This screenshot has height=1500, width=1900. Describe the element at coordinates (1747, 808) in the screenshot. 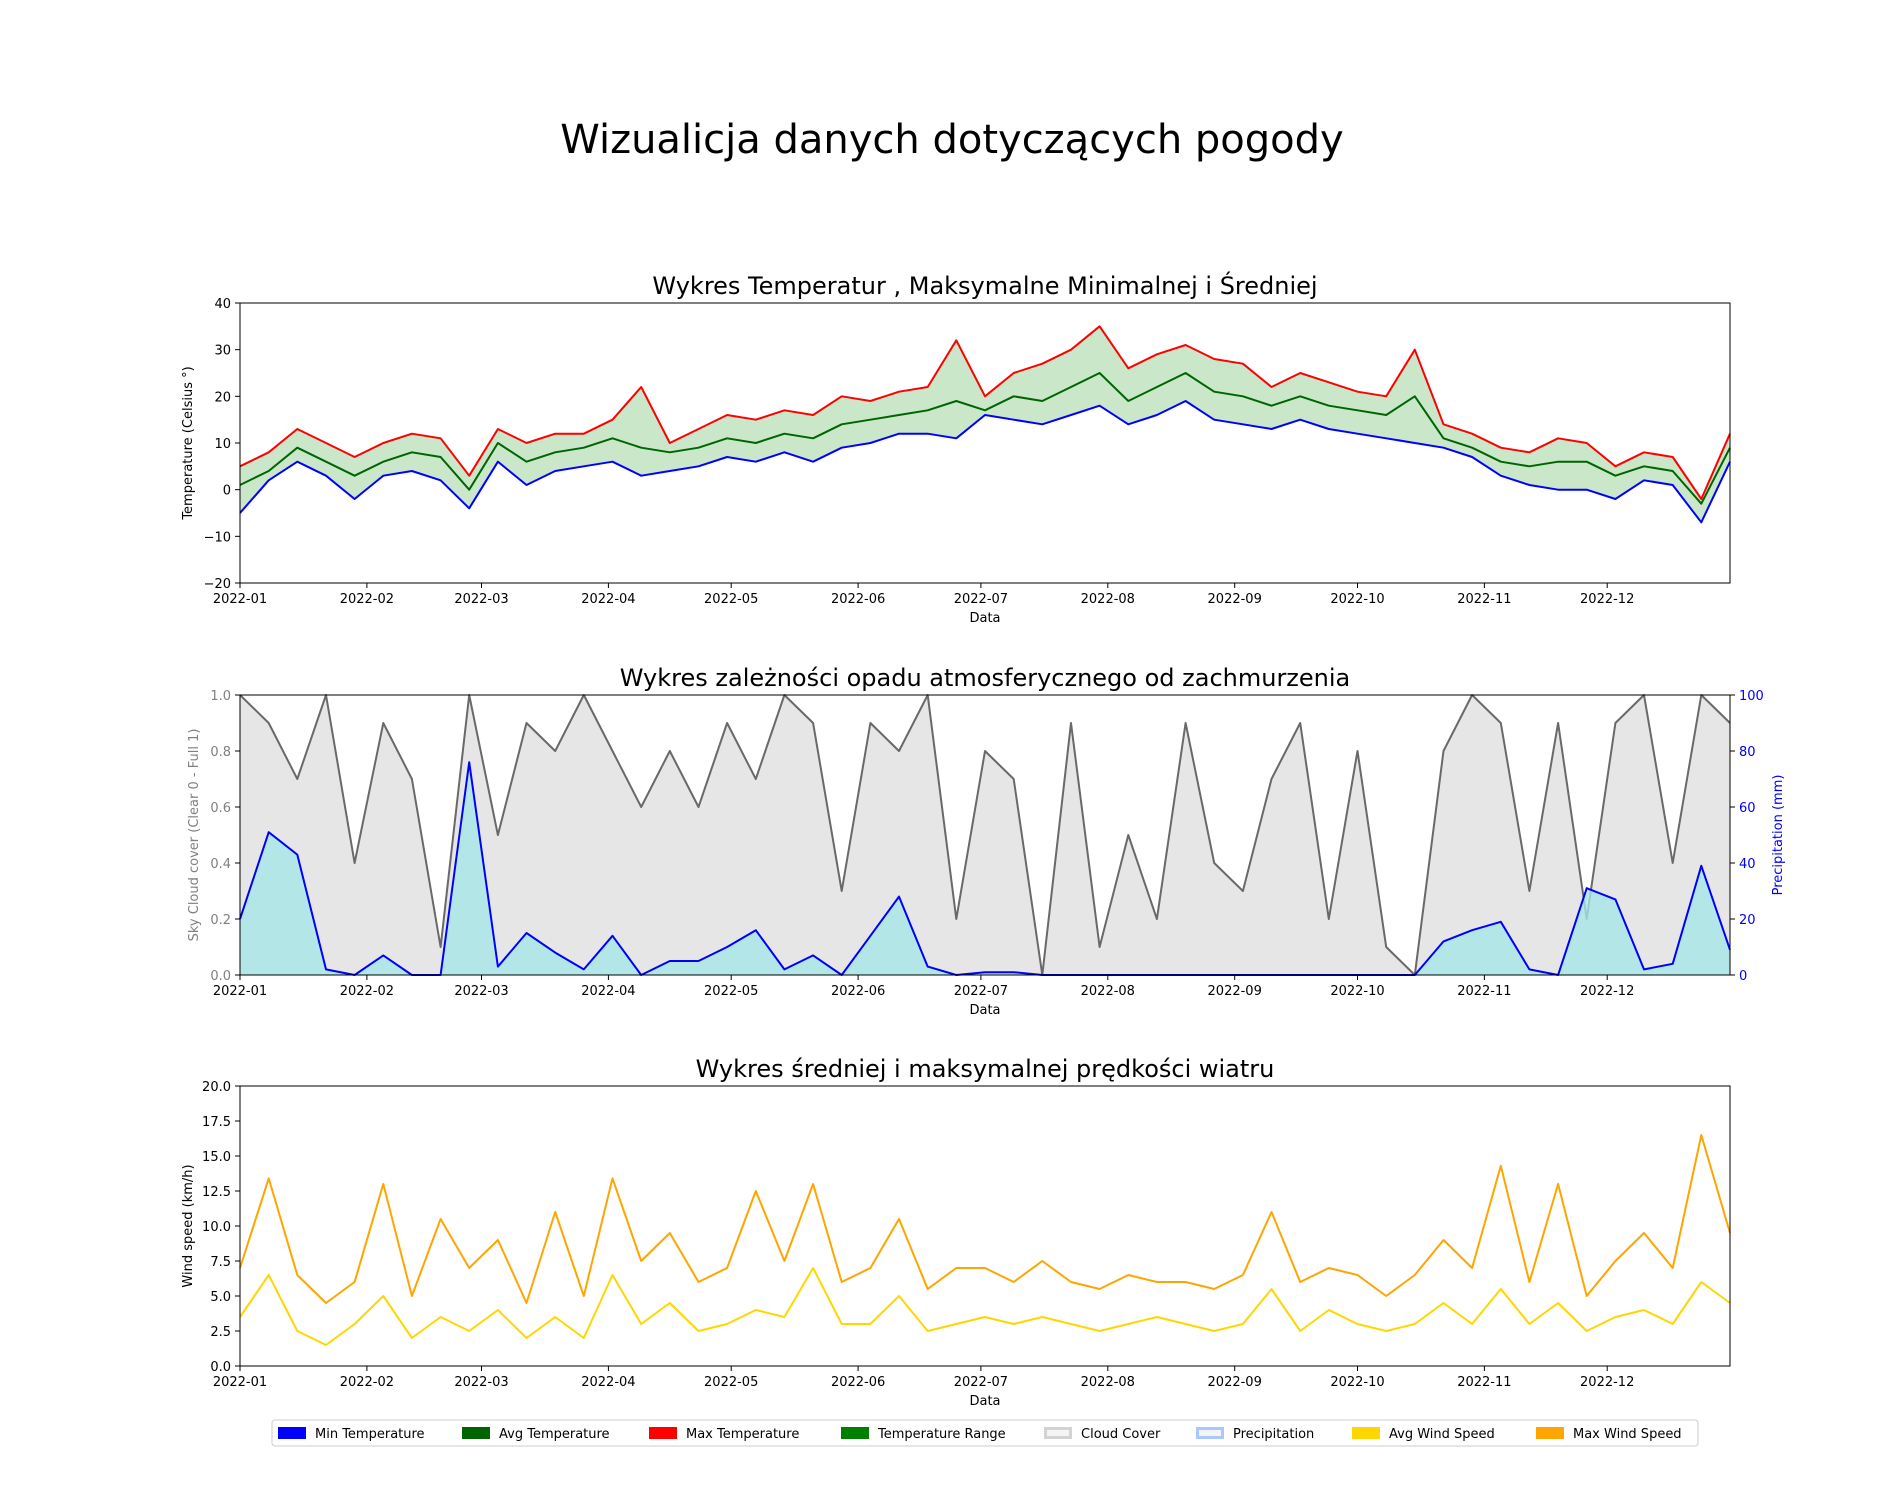

I see `y-right-tick-label: 60` at that location.